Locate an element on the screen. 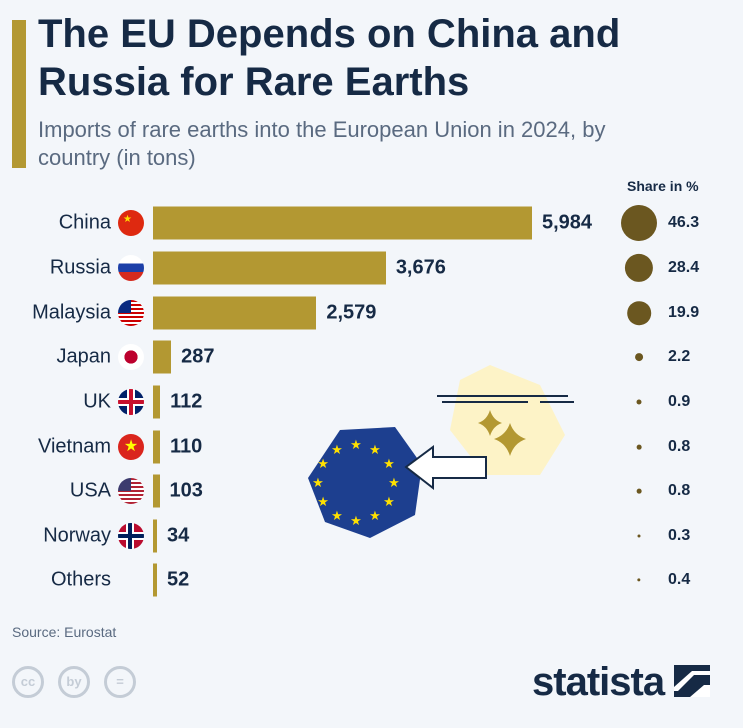  vietnam-flag-icon: ★ is located at coordinates (131, 447).